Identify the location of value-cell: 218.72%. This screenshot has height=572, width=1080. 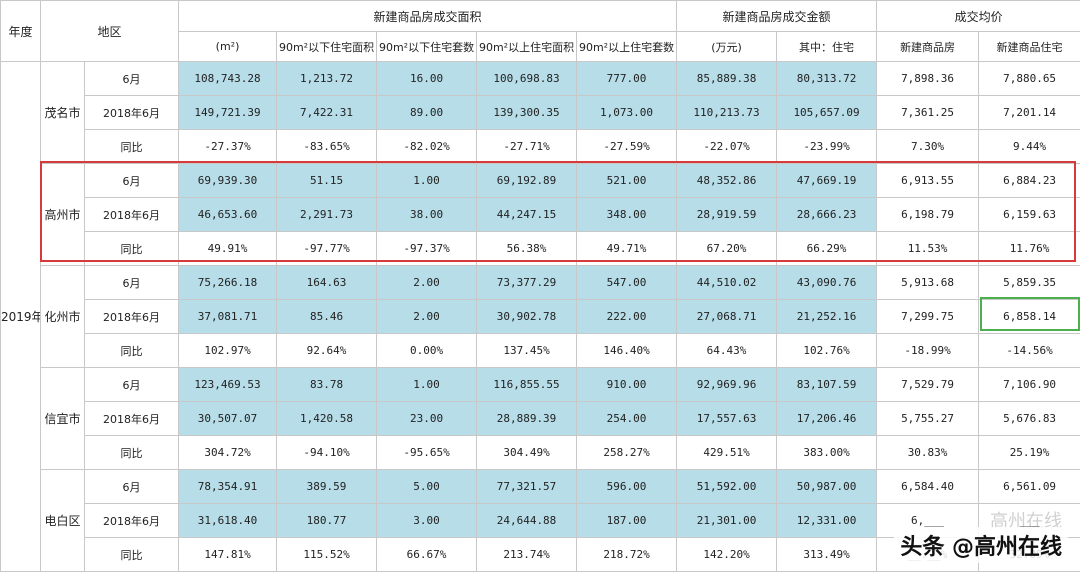
(627, 555).